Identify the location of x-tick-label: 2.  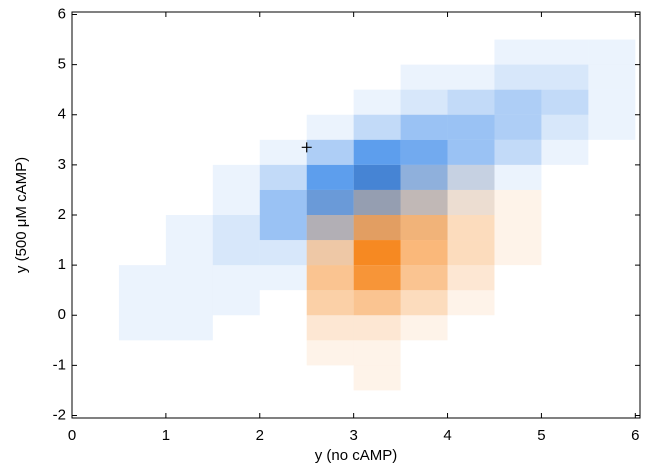
(260, 435).